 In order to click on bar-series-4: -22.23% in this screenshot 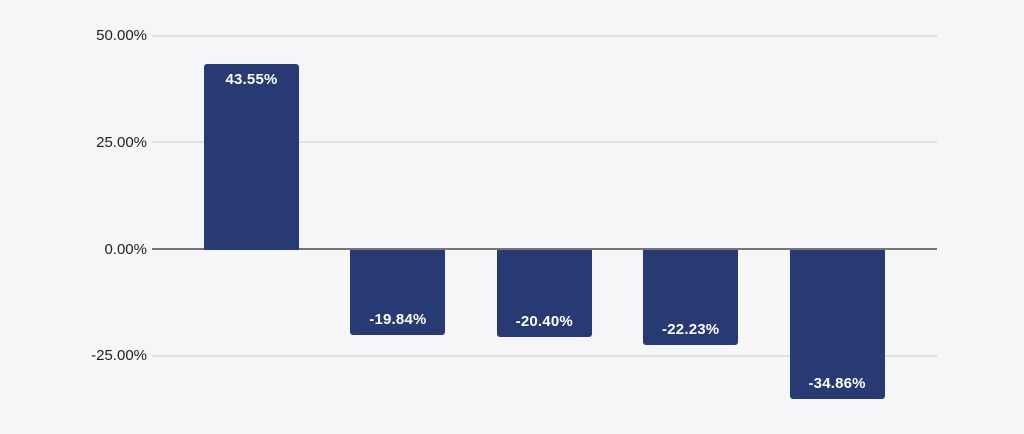, I will do `click(691, 297)`.